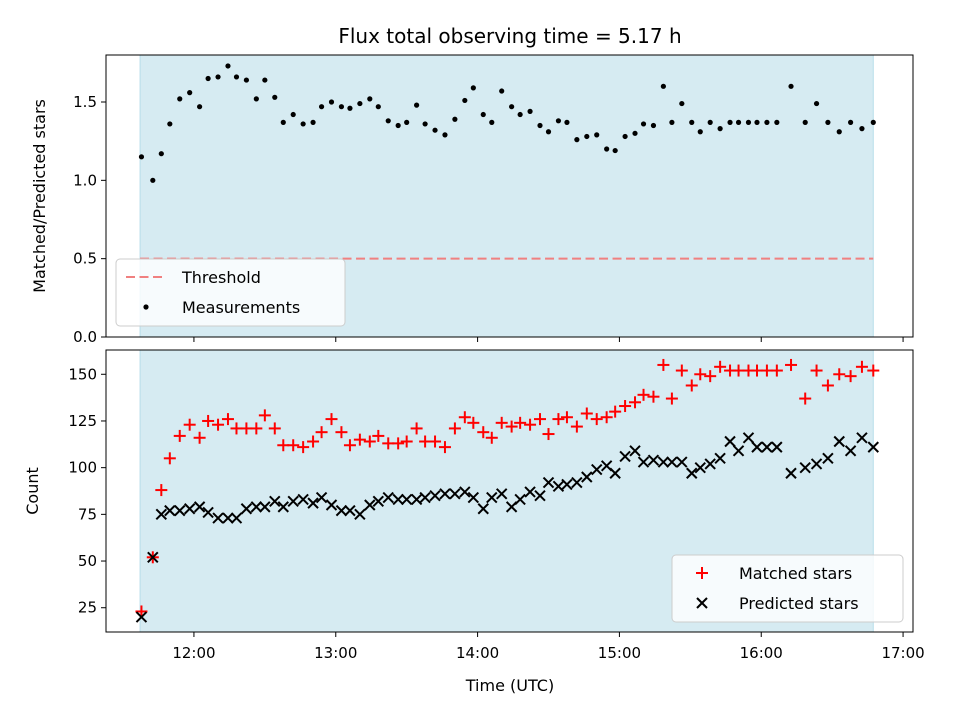  I want to click on x-tick-label: 16:00, so click(761, 653).